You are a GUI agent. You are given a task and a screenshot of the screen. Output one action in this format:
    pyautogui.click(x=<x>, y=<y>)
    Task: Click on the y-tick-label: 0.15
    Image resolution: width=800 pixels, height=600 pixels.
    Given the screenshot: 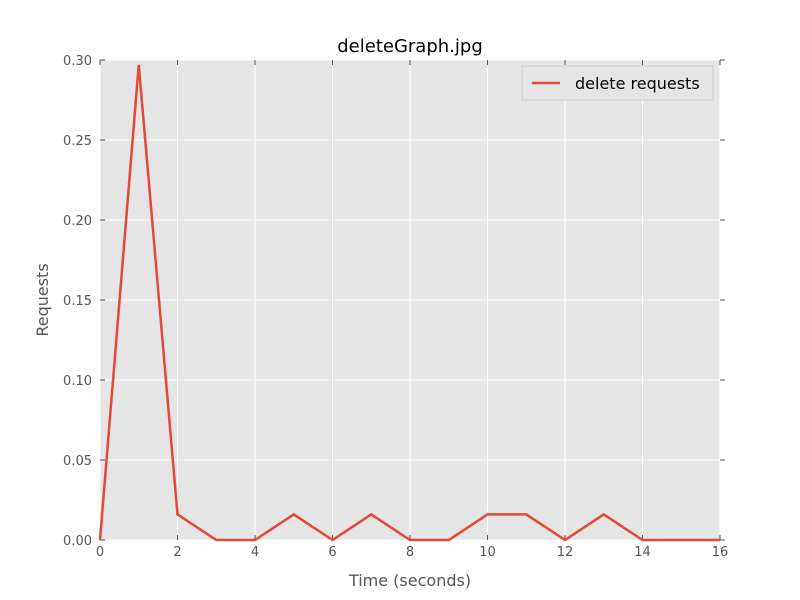 What is the action you would take?
    pyautogui.click(x=77, y=301)
    